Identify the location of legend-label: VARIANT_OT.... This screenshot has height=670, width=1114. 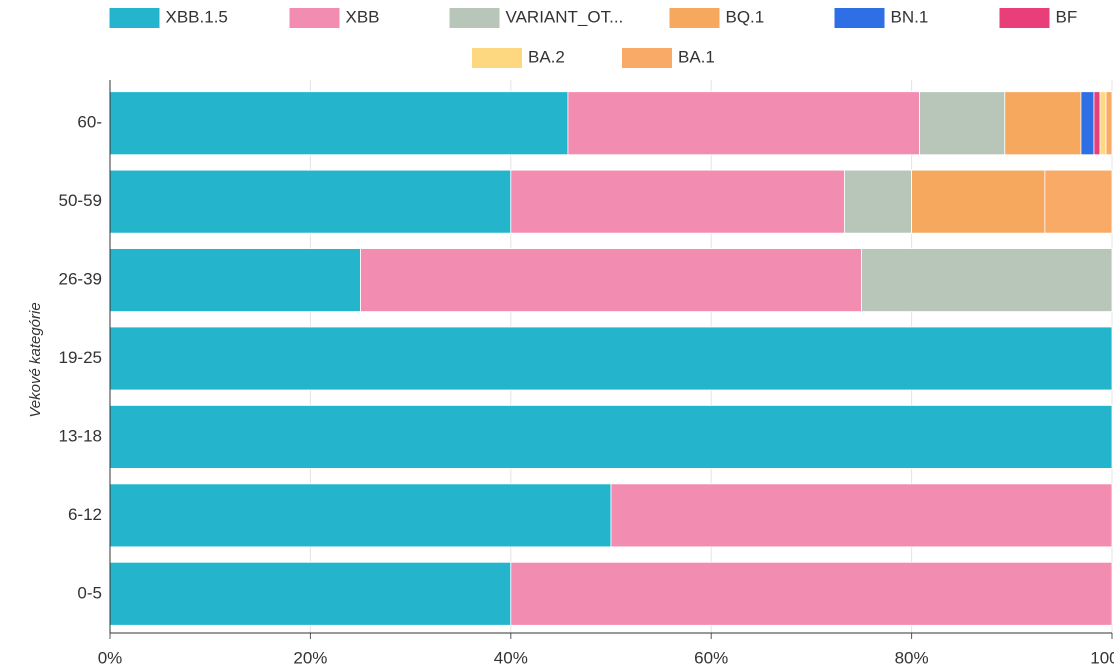
(565, 16).